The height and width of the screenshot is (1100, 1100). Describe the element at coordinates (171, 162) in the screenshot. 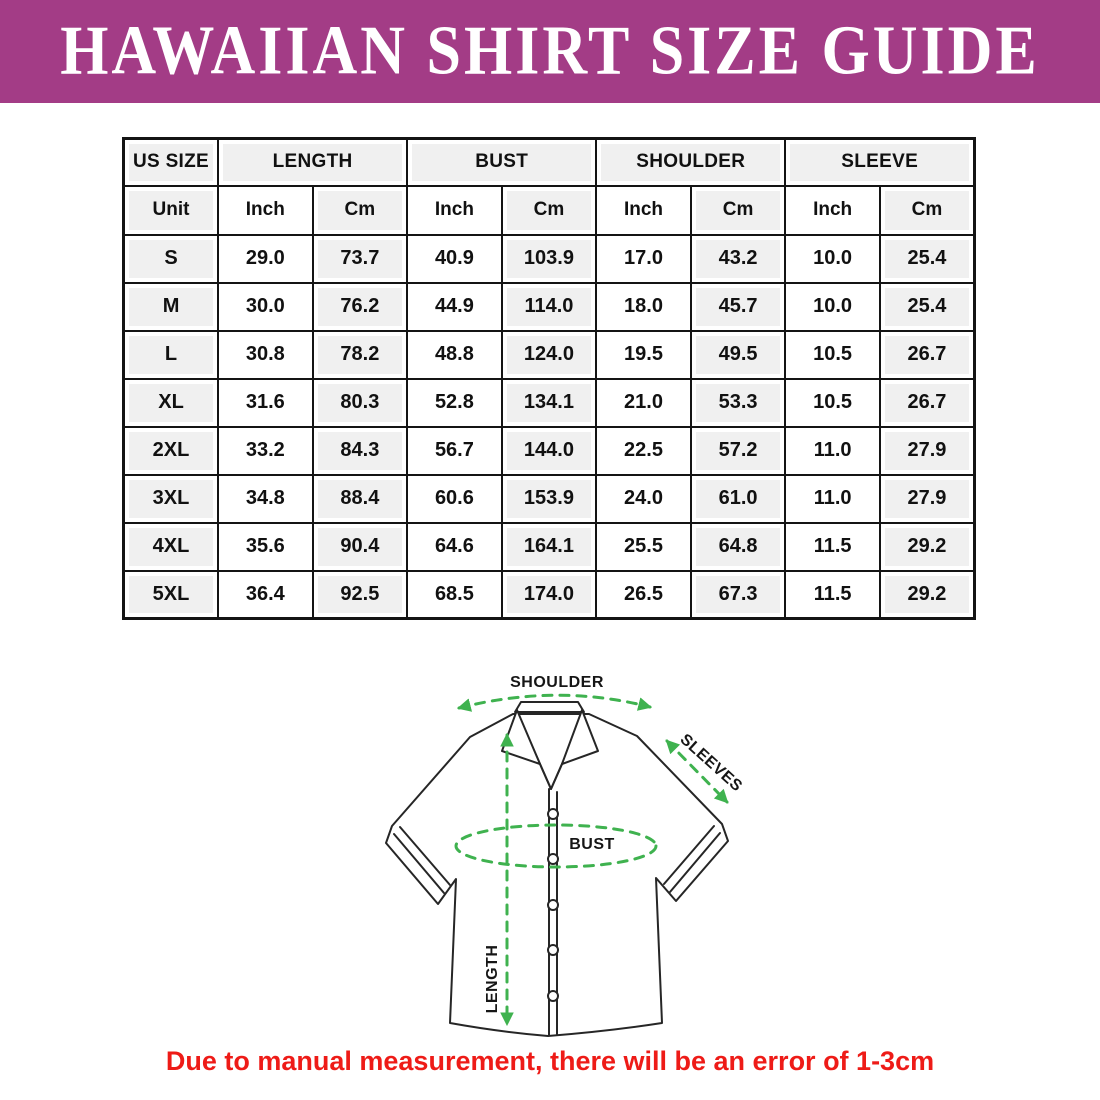

I see `col-header-us-size: US SIZE` at that location.